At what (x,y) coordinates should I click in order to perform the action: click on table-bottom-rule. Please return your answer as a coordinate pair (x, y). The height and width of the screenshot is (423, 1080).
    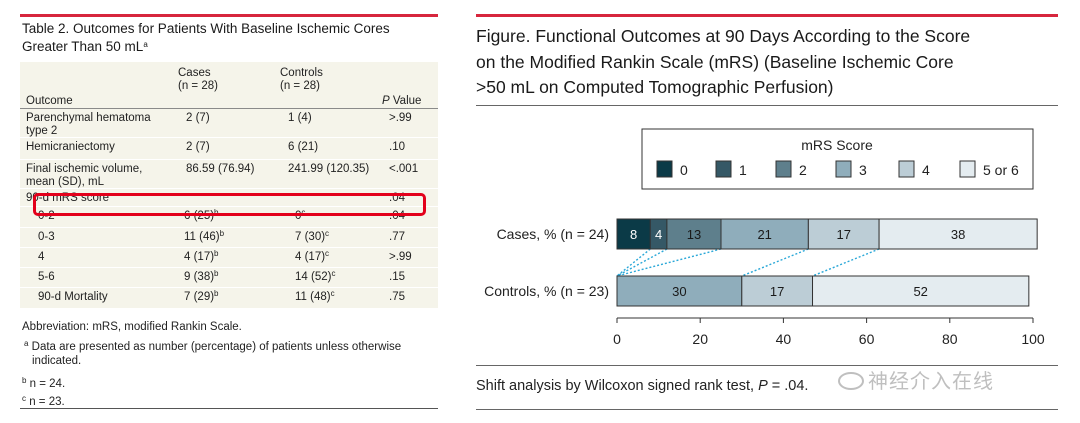
    Looking at the image, I should click on (229, 408).